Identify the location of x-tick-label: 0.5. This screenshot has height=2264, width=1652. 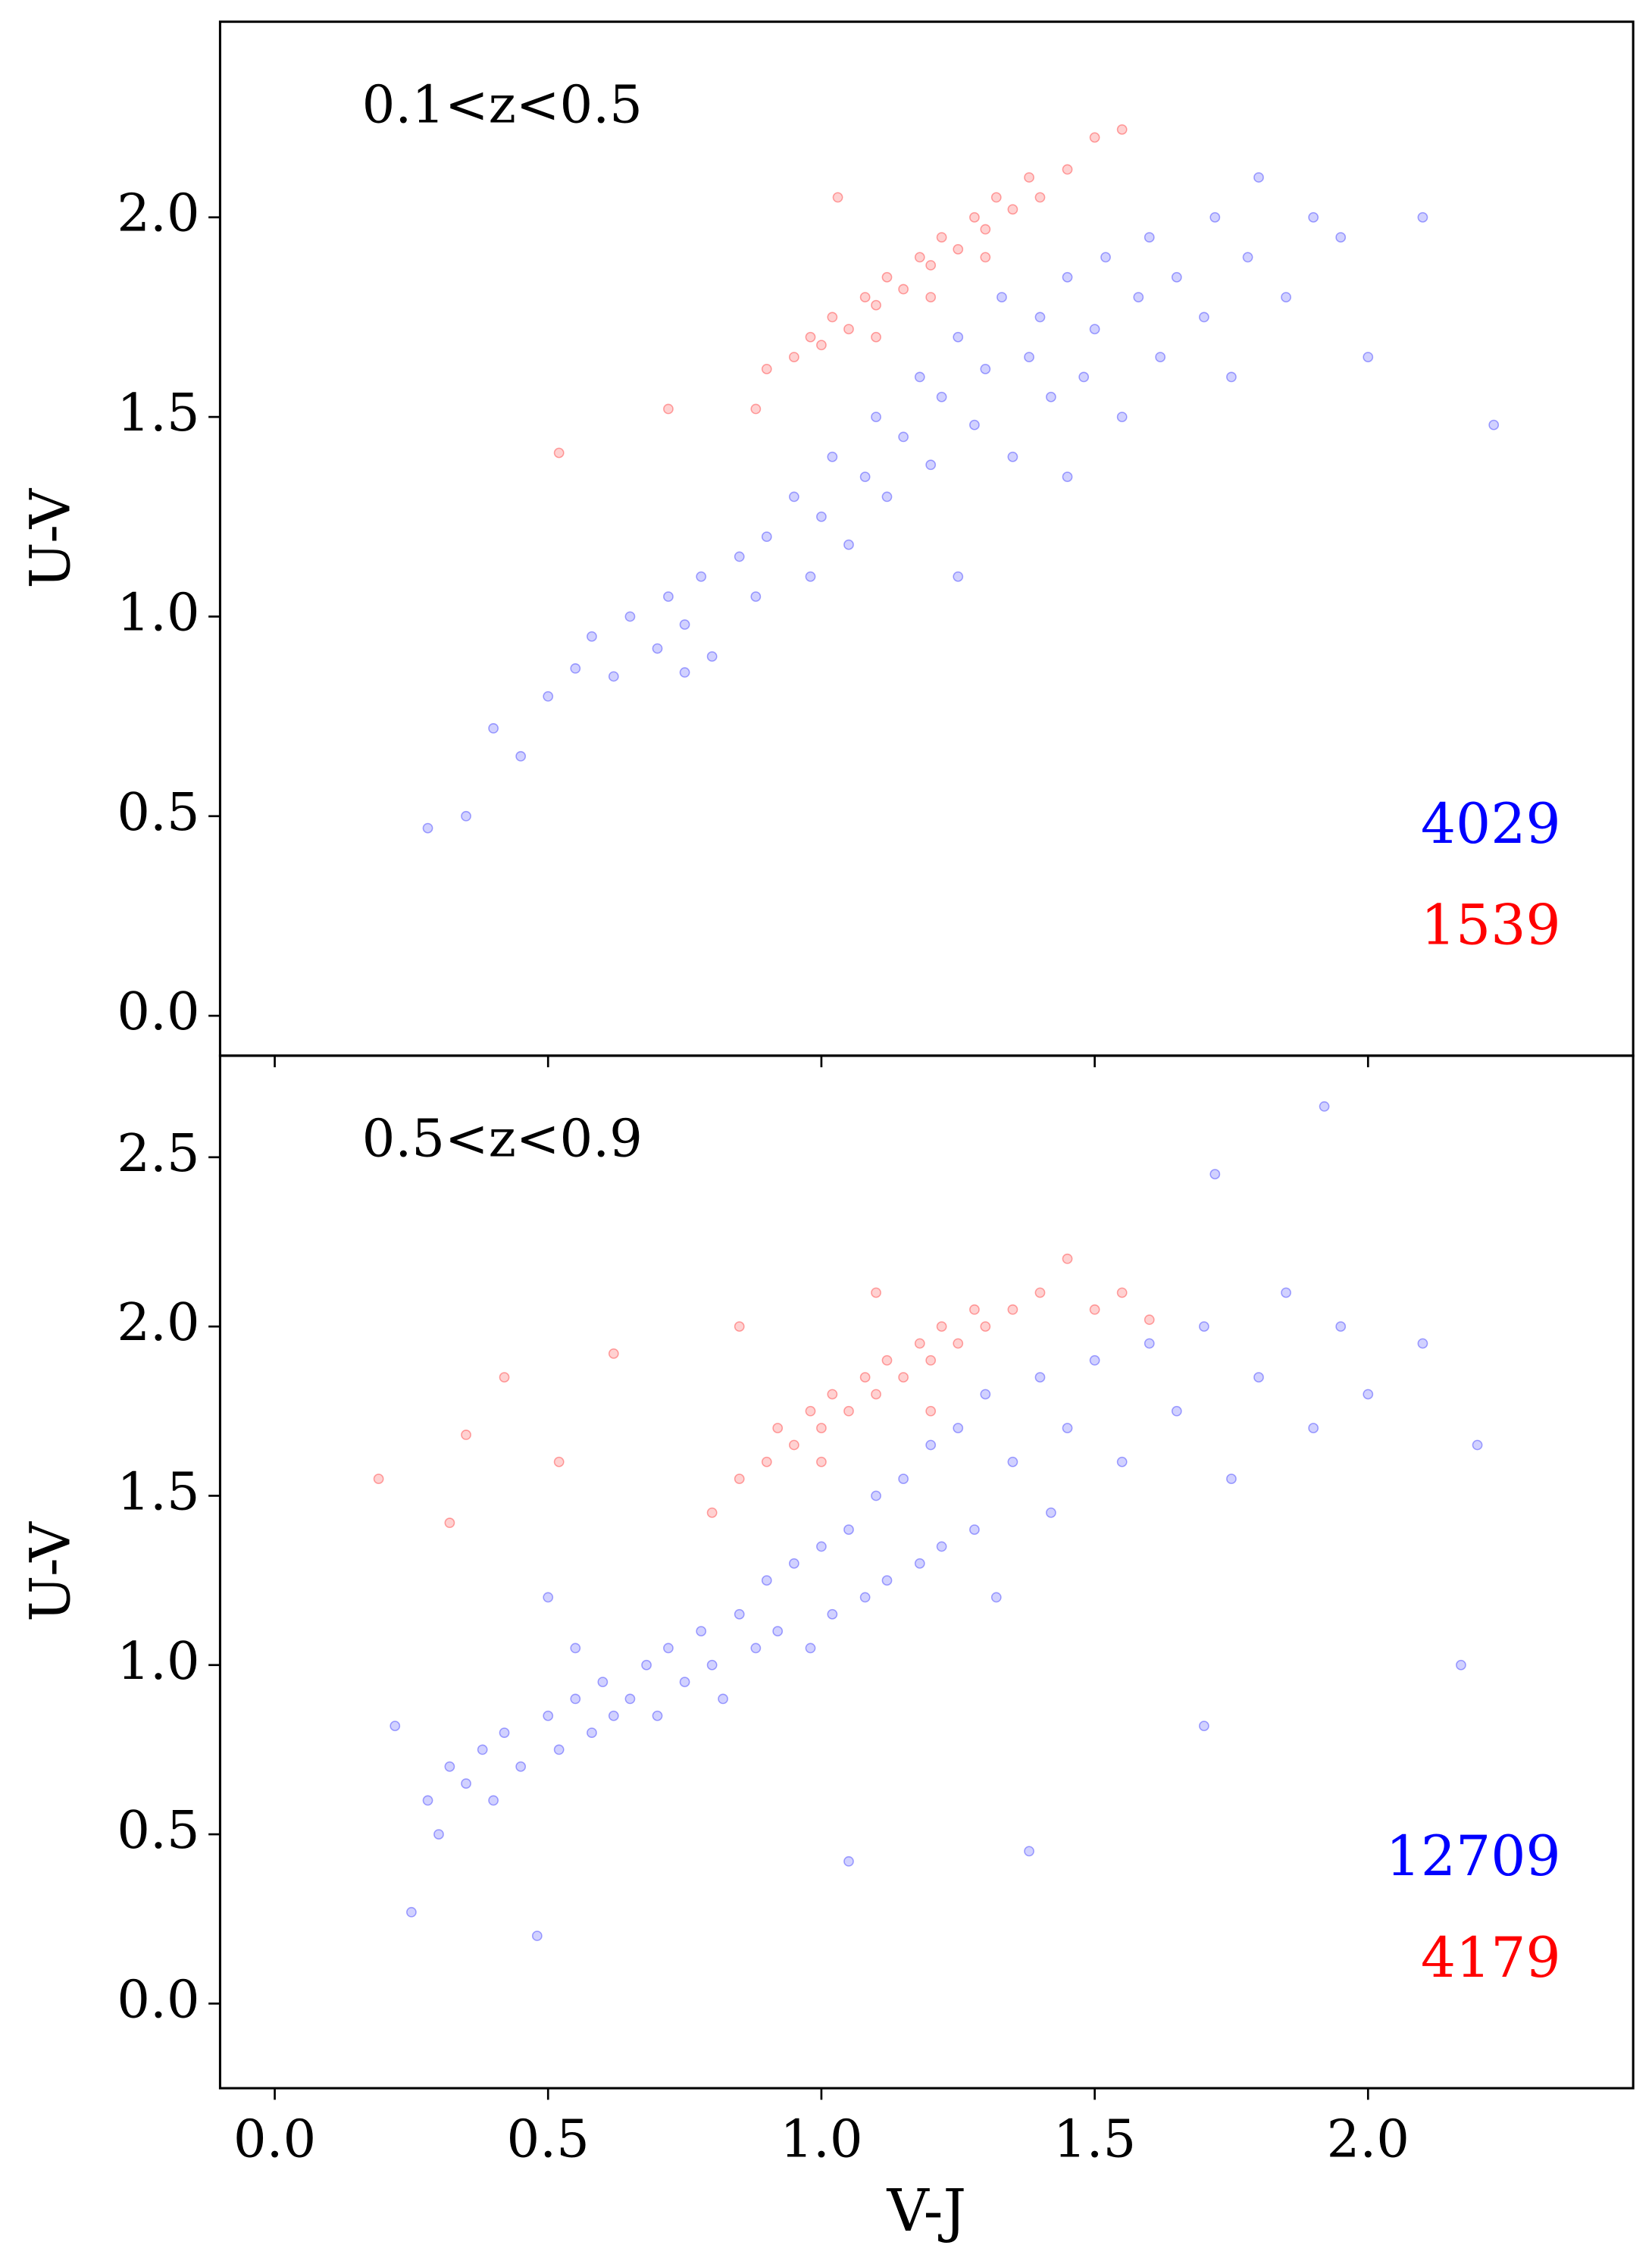
(548, 2140).